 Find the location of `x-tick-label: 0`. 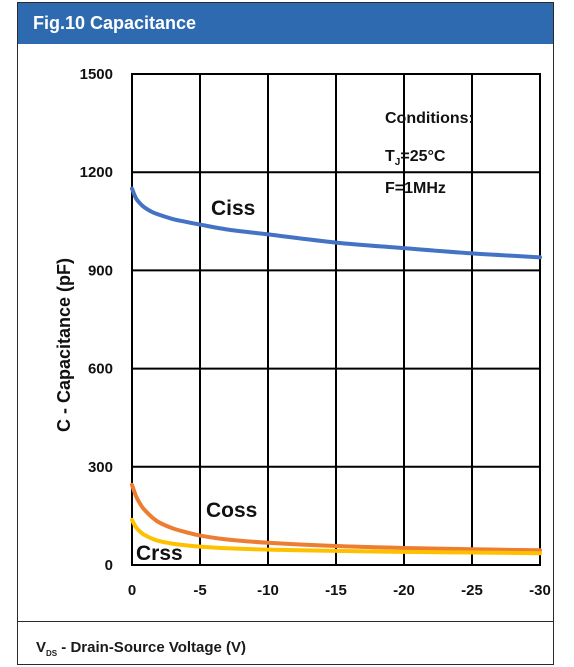

x-tick-label: 0 is located at coordinates (132, 590).